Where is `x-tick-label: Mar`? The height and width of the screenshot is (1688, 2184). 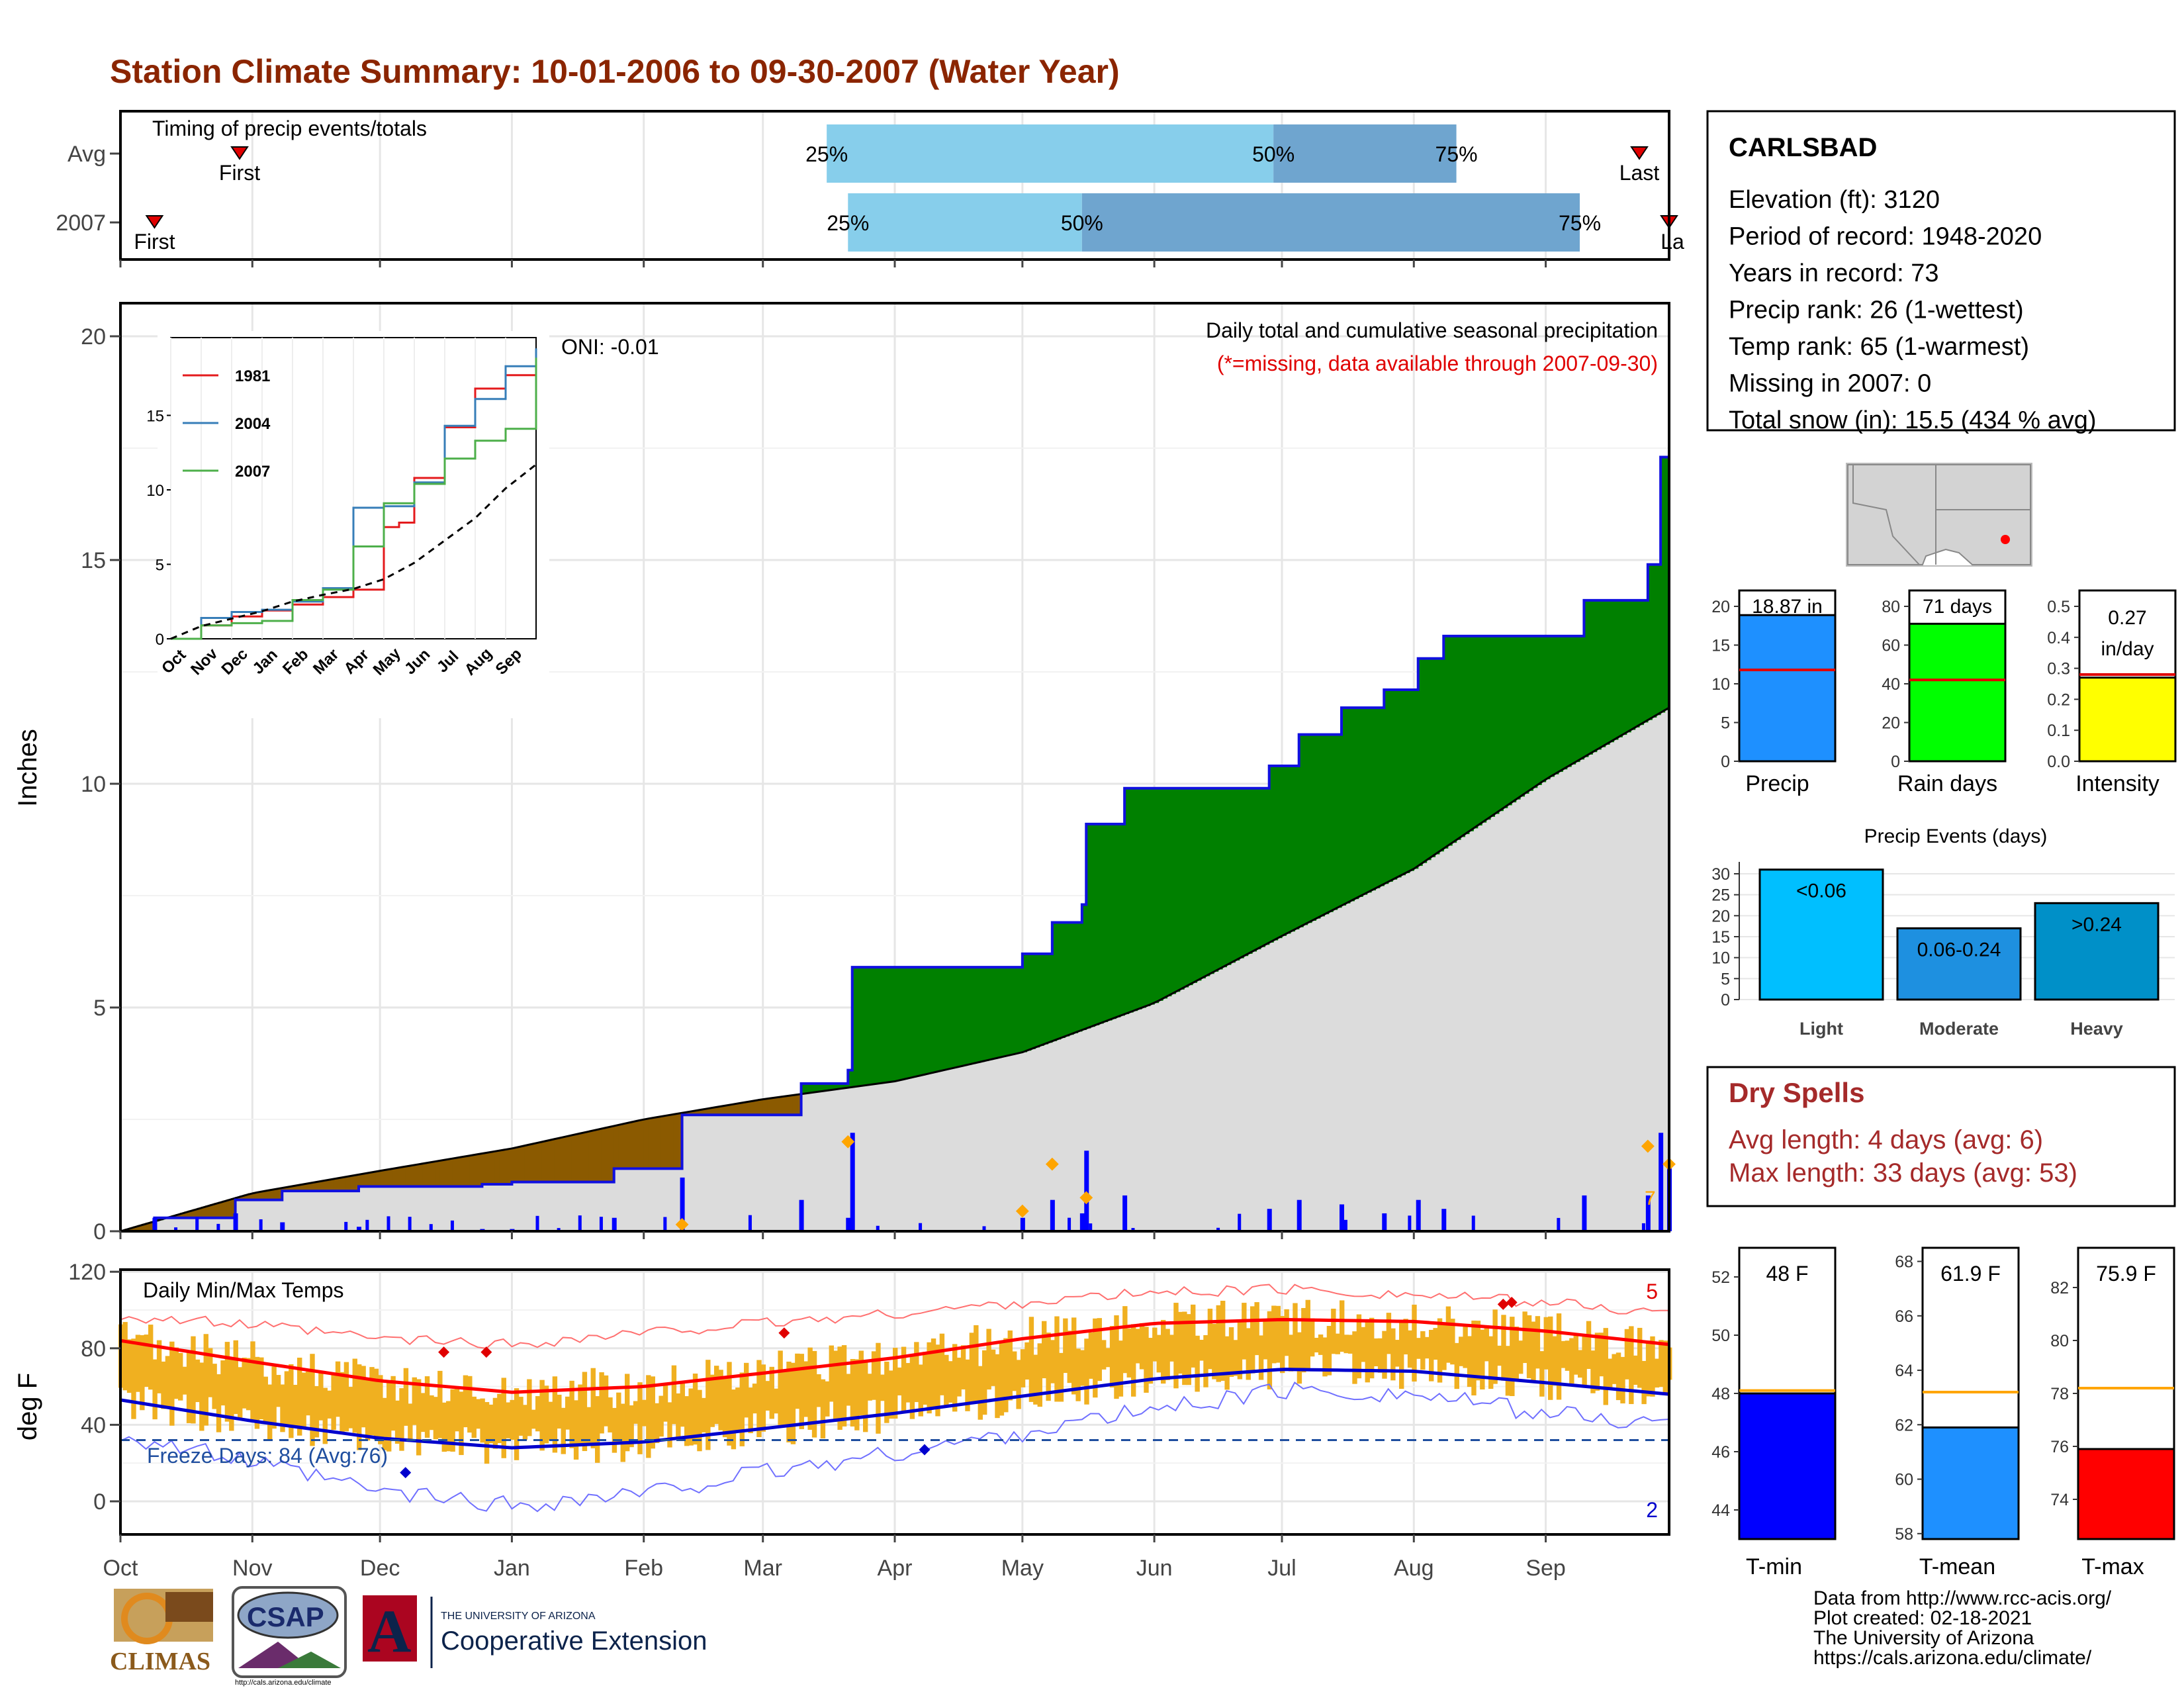 x-tick-label: Mar is located at coordinates (762, 1568).